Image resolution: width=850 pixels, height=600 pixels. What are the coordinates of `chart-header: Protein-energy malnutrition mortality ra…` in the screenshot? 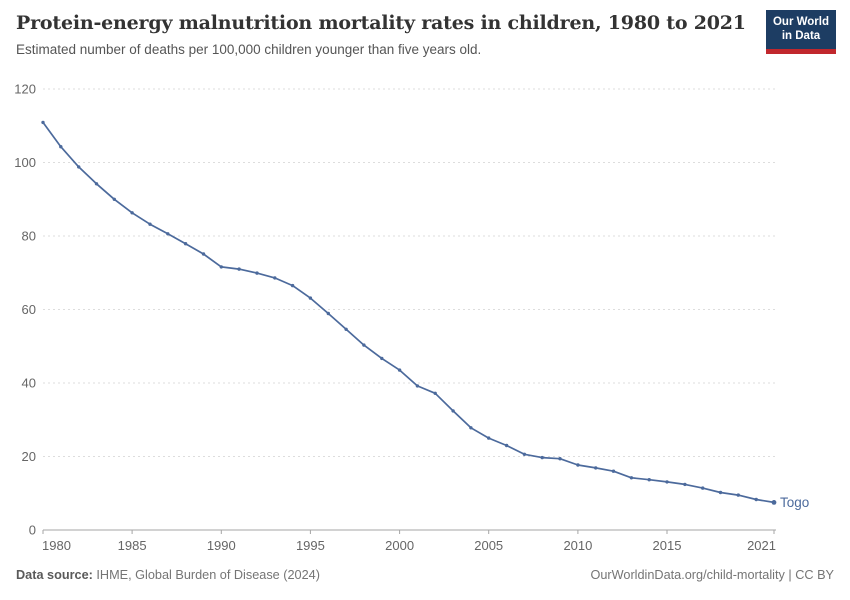 It's located at (385, 35).